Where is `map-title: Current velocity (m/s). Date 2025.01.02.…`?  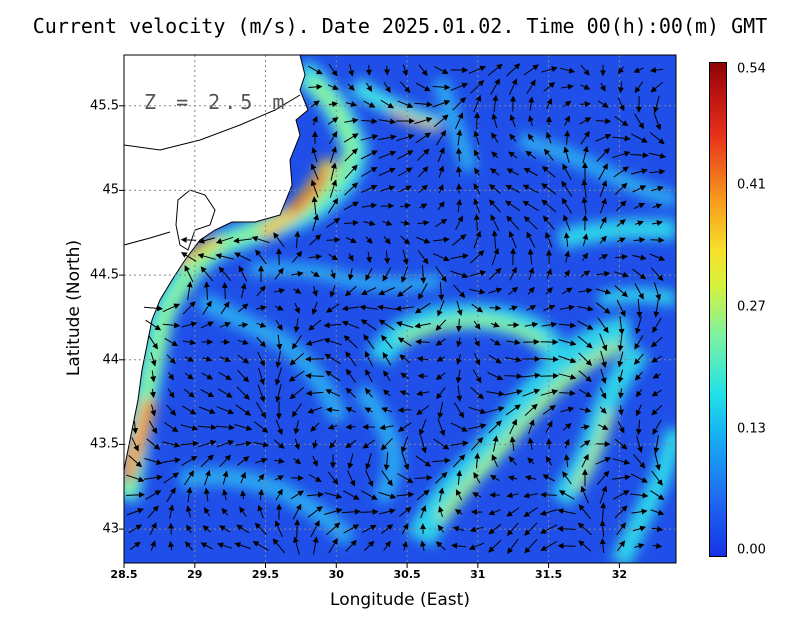 map-title: Current velocity (m/s). Date 2025.01.02.… is located at coordinates (400, 26).